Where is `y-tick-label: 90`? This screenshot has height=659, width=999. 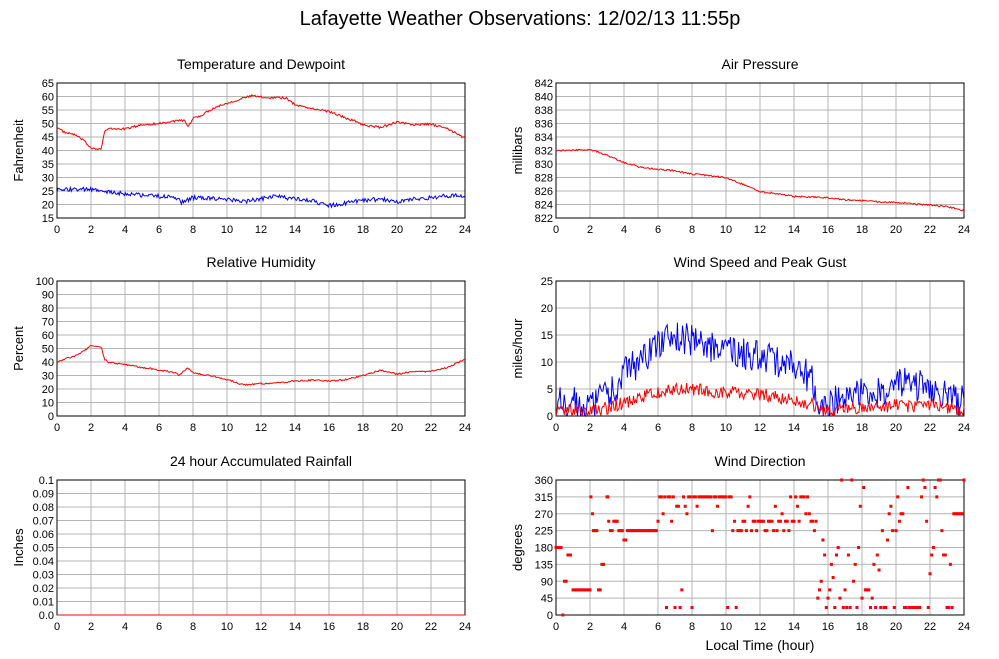
y-tick-label: 90 is located at coordinates (547, 582).